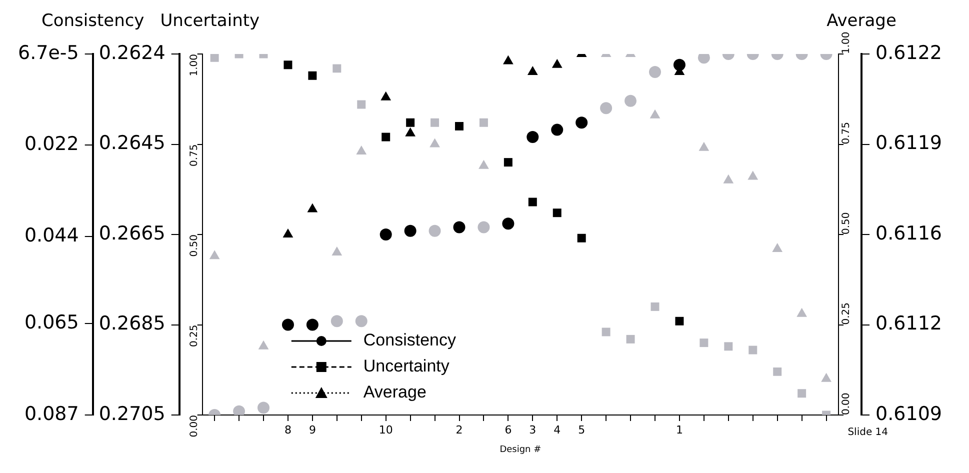  Describe the element at coordinates (846, 43) in the screenshot. I see `y2-tick-label: 1.00` at that location.